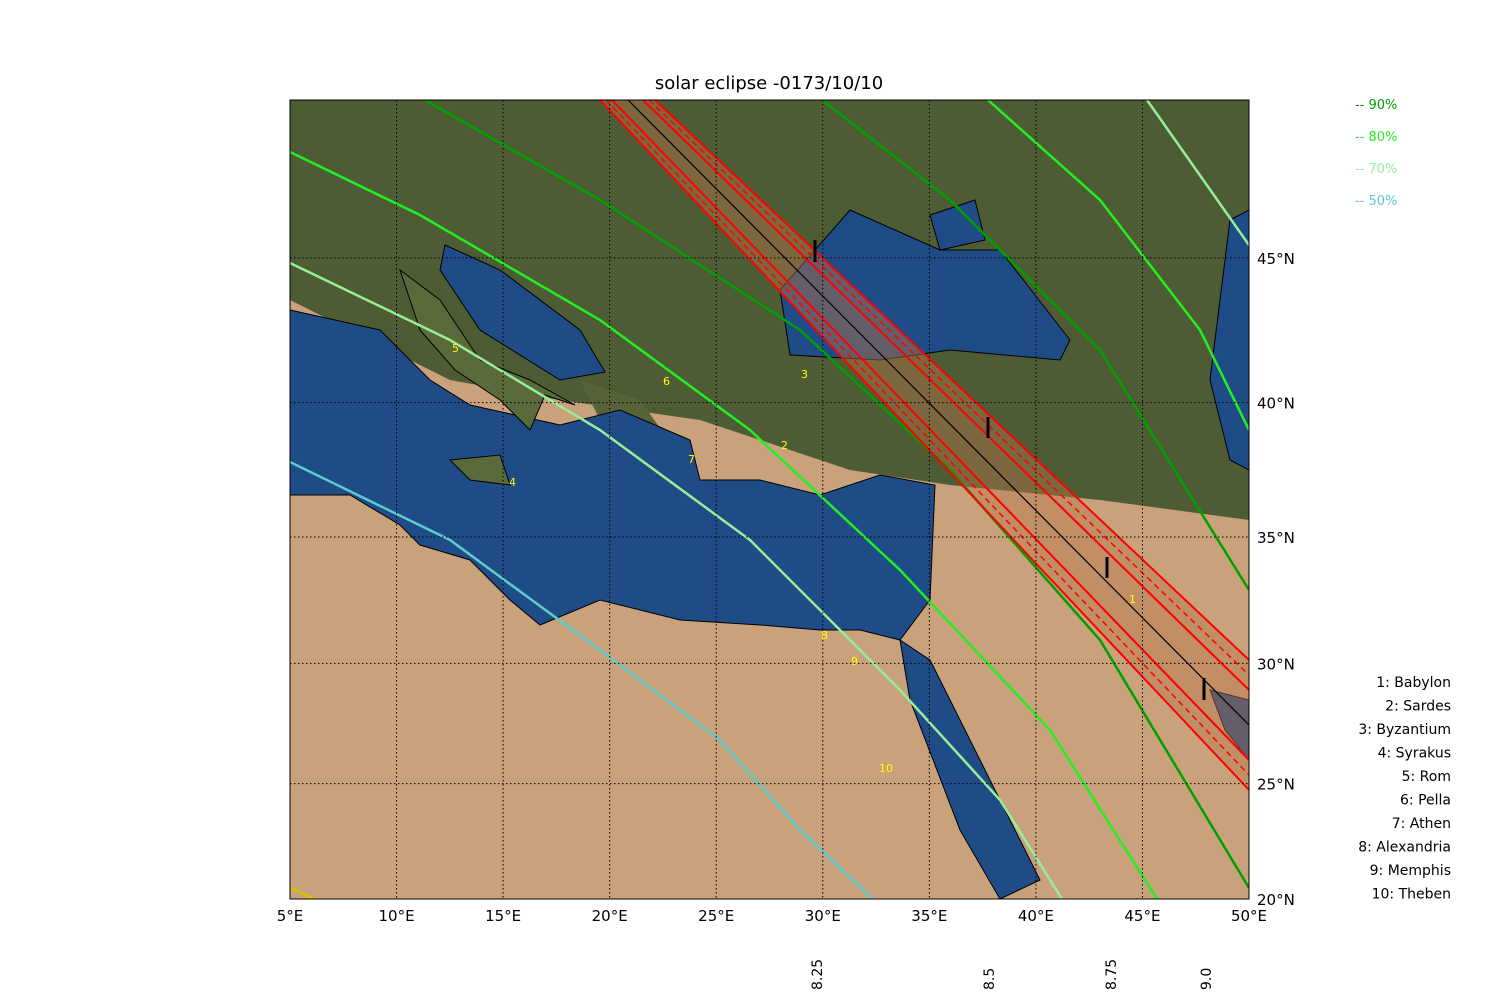 The image size is (1500, 1004). I want to click on city-entry: 5: Rom, so click(1426, 777).